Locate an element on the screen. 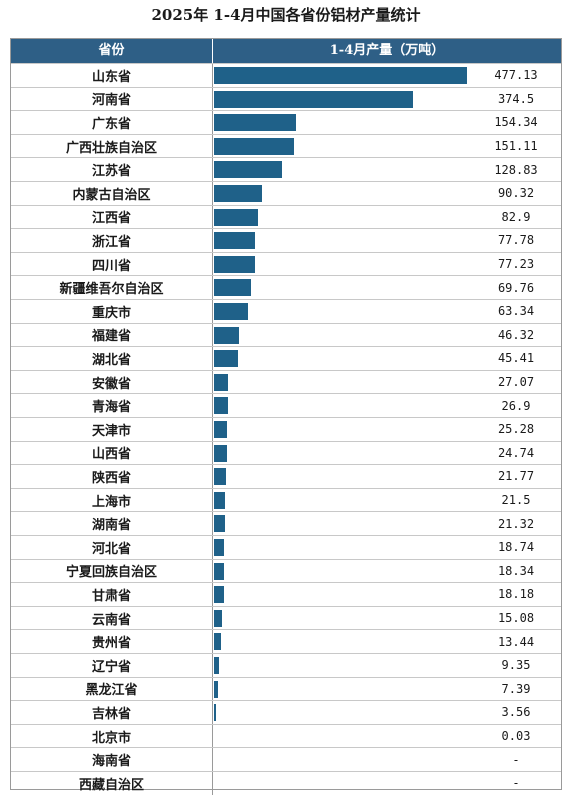 Image resolution: width=572 pixels, height=799 pixels. province-name: 上海市 is located at coordinates (112, 500).